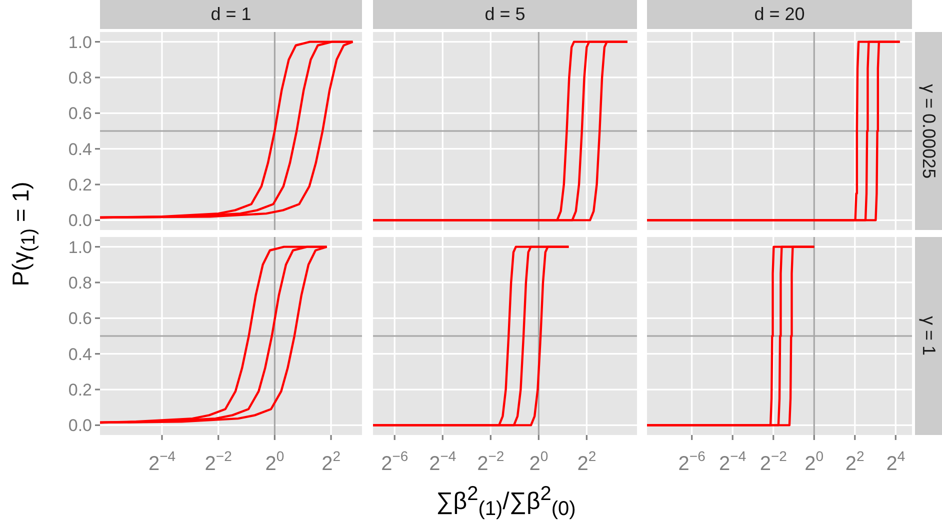 This screenshot has width=942, height=531. I want to click on text: γ = 1, so click(928, 336).